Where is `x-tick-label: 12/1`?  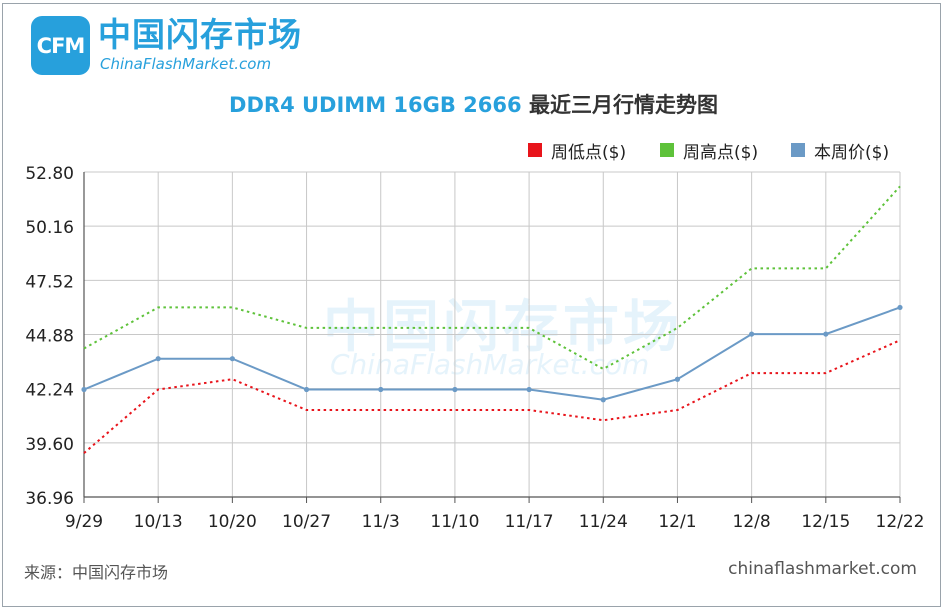 x-tick-label: 12/1 is located at coordinates (677, 522).